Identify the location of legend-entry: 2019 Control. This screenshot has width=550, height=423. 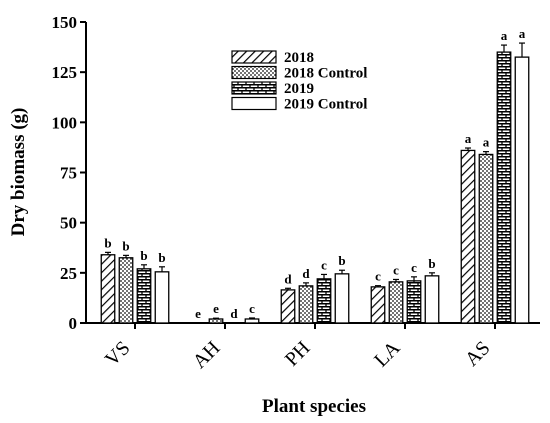
(325, 105).